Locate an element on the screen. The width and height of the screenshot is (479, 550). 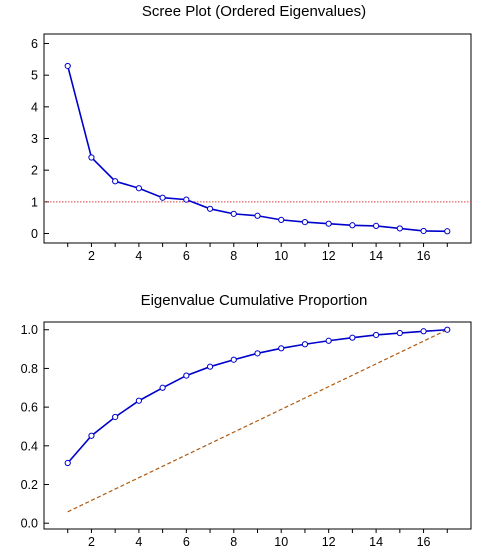
scree-y-tick-label: 2 is located at coordinates (34, 171).